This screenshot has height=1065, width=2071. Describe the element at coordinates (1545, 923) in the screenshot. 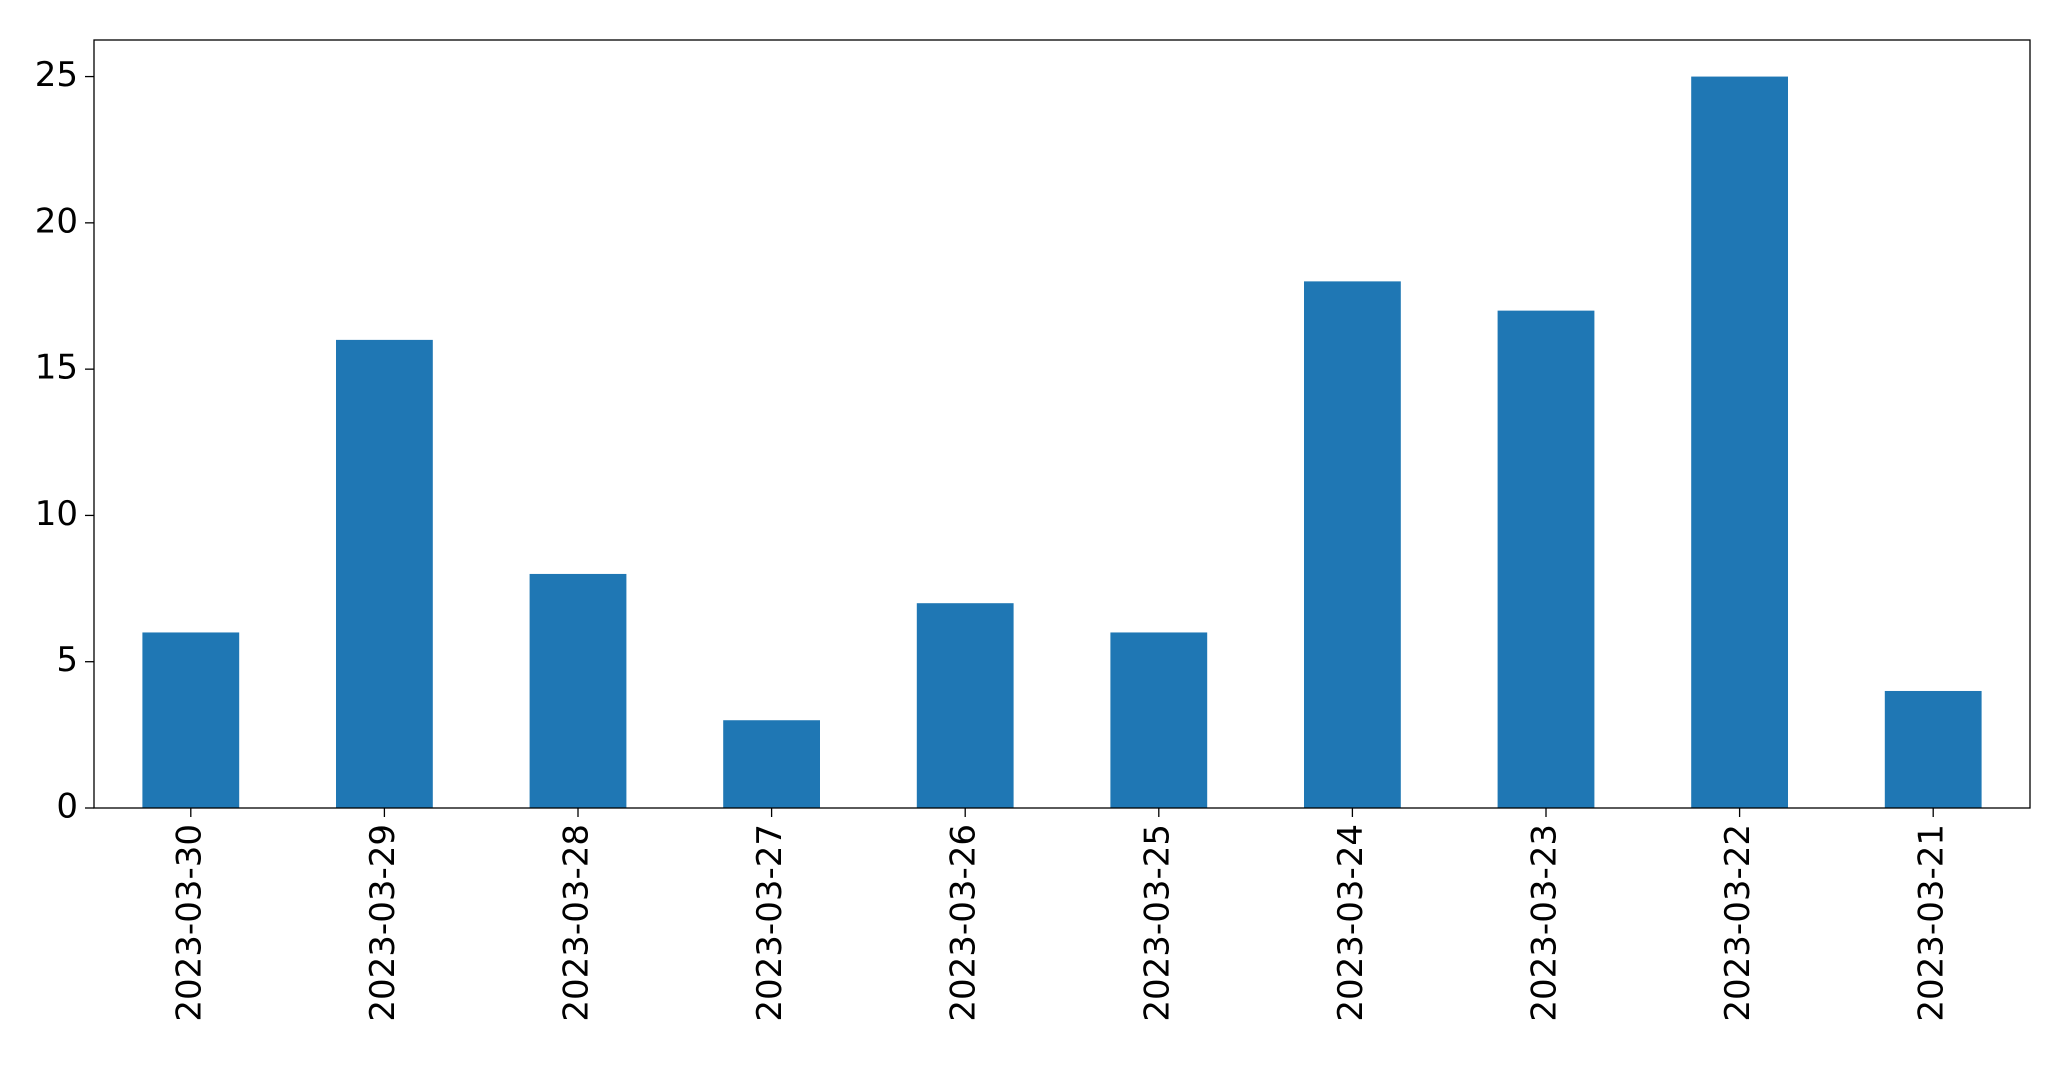

I see `x-tick-label: 2023-03-23` at that location.